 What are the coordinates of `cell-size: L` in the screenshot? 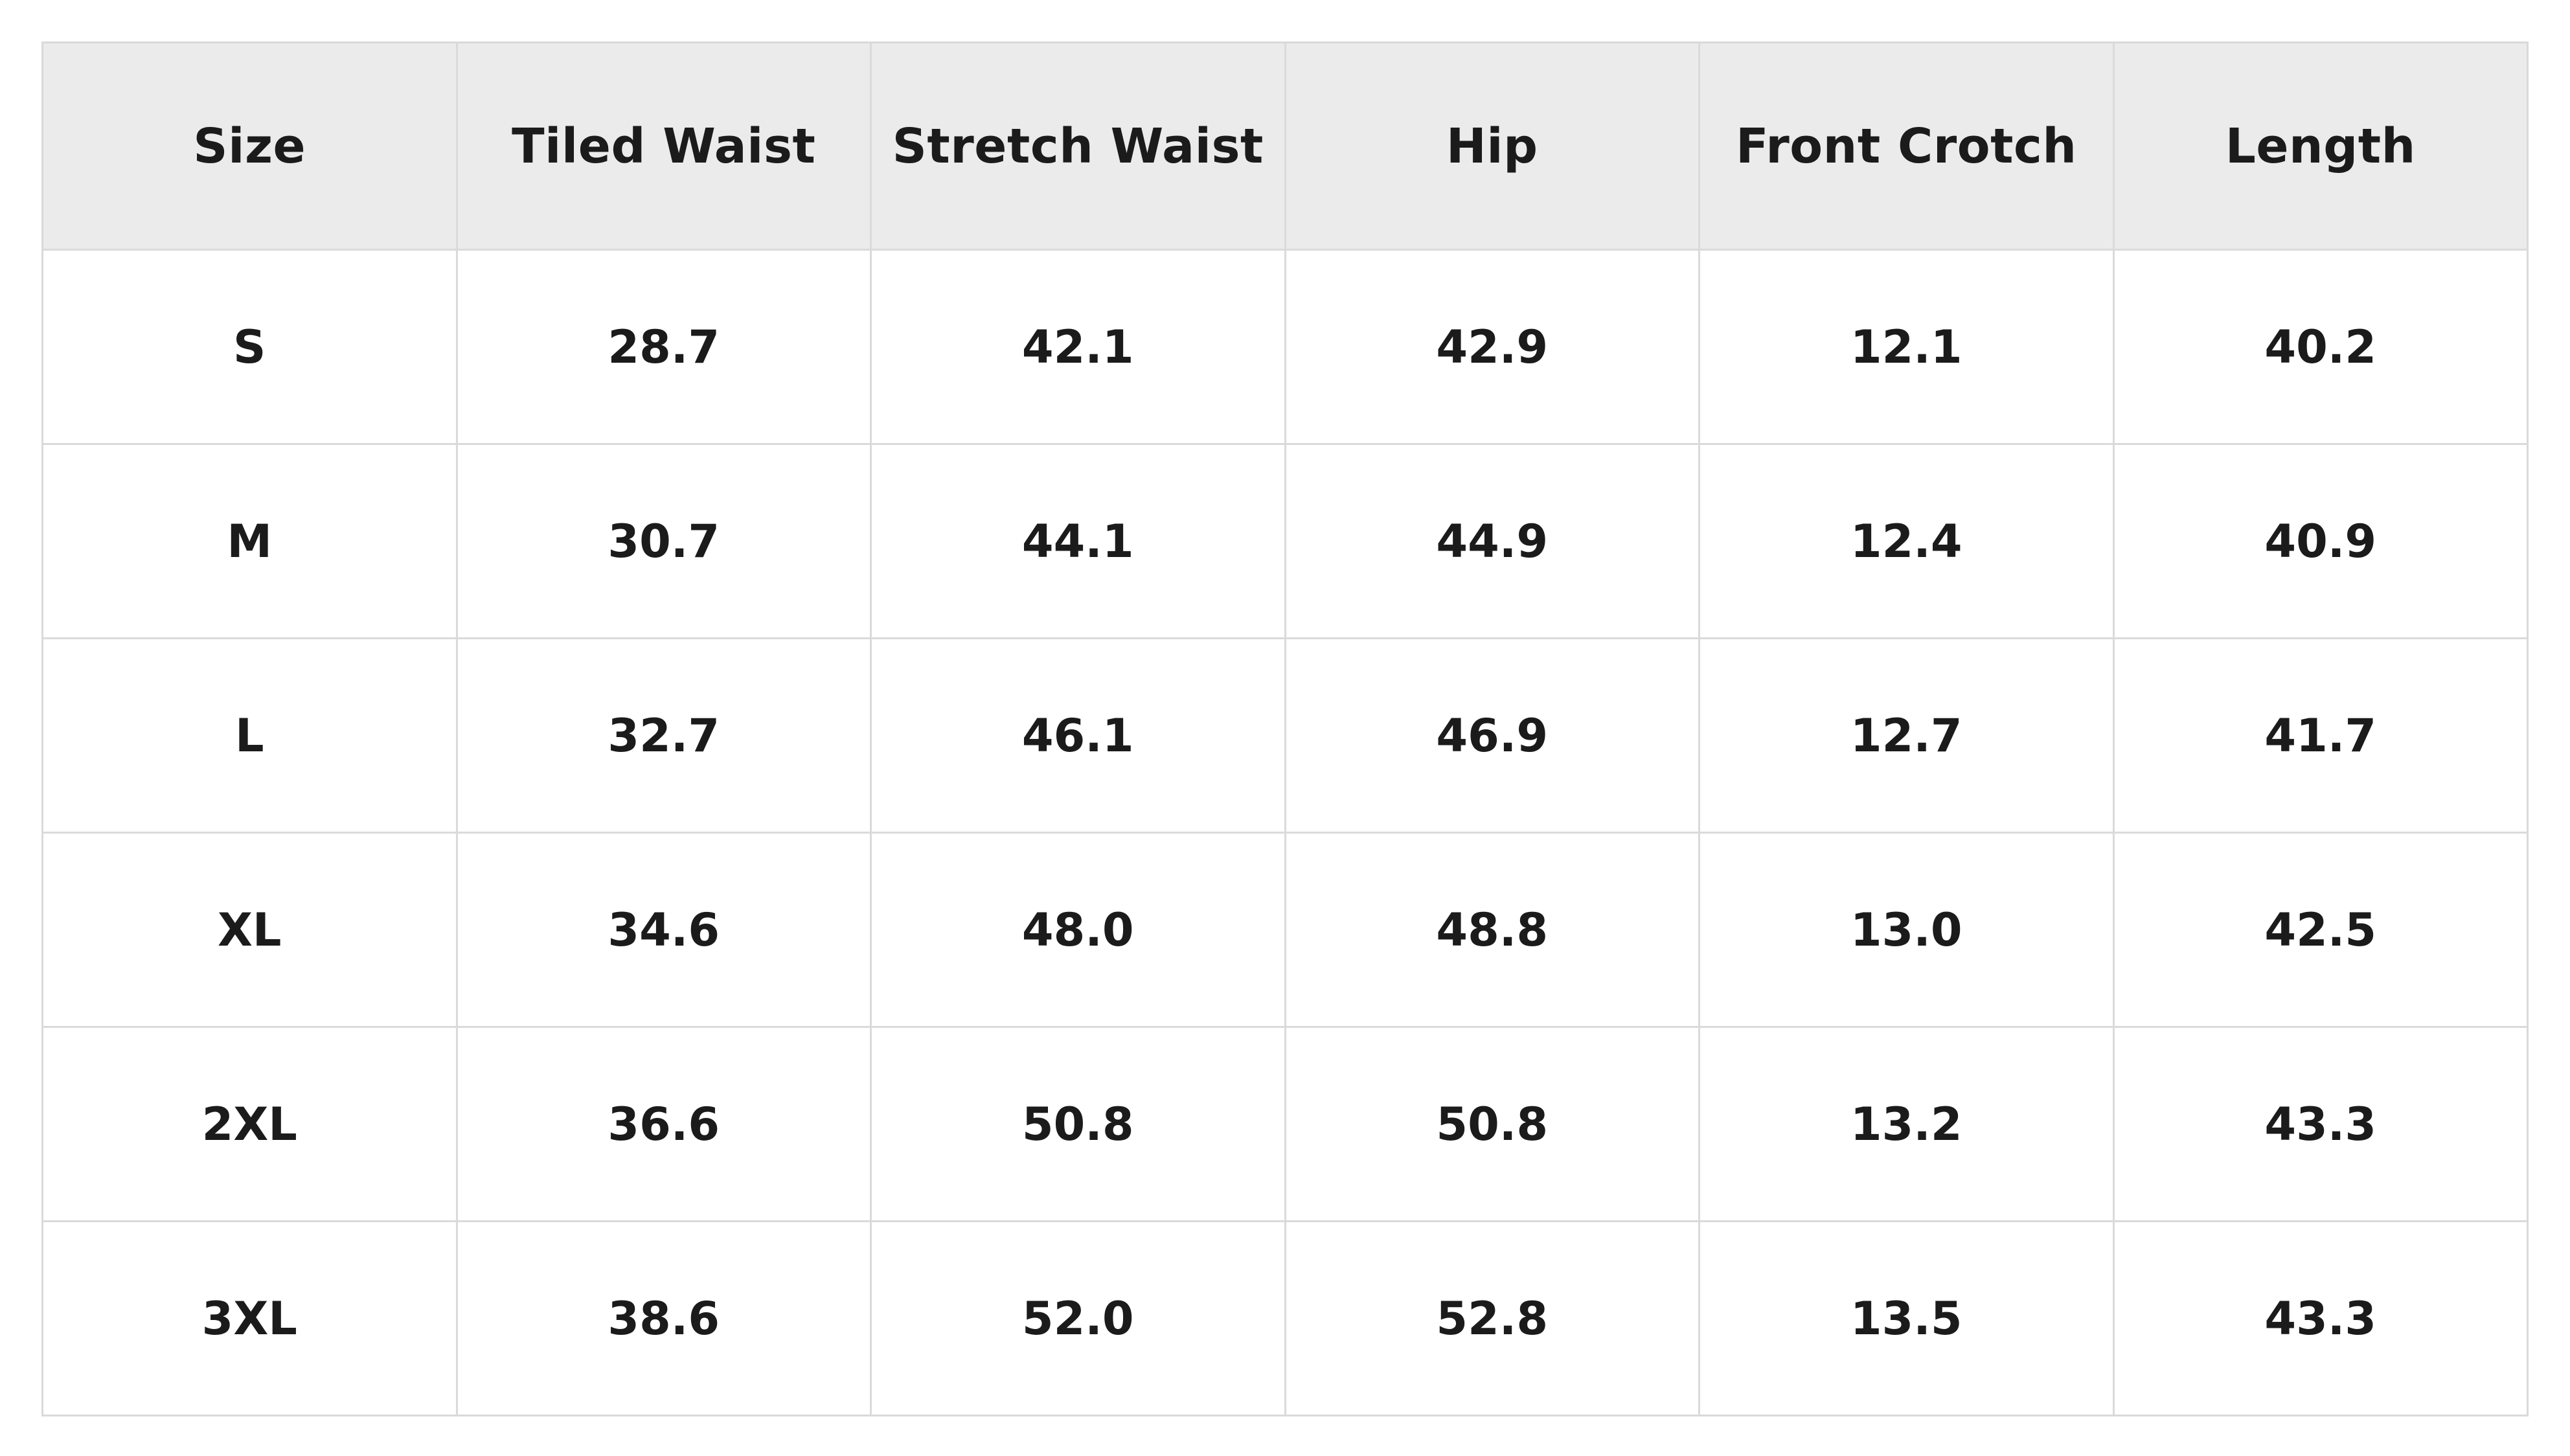 It's located at (249, 735).